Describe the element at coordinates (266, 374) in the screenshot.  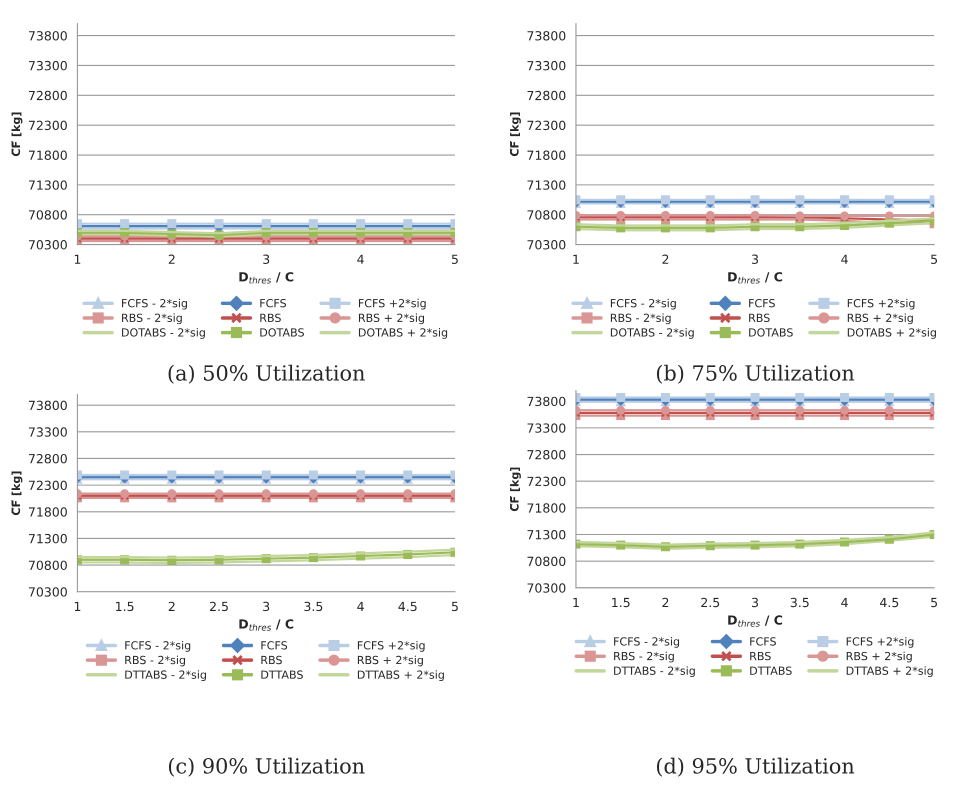
I see `text: (a) 50% Utilization` at that location.